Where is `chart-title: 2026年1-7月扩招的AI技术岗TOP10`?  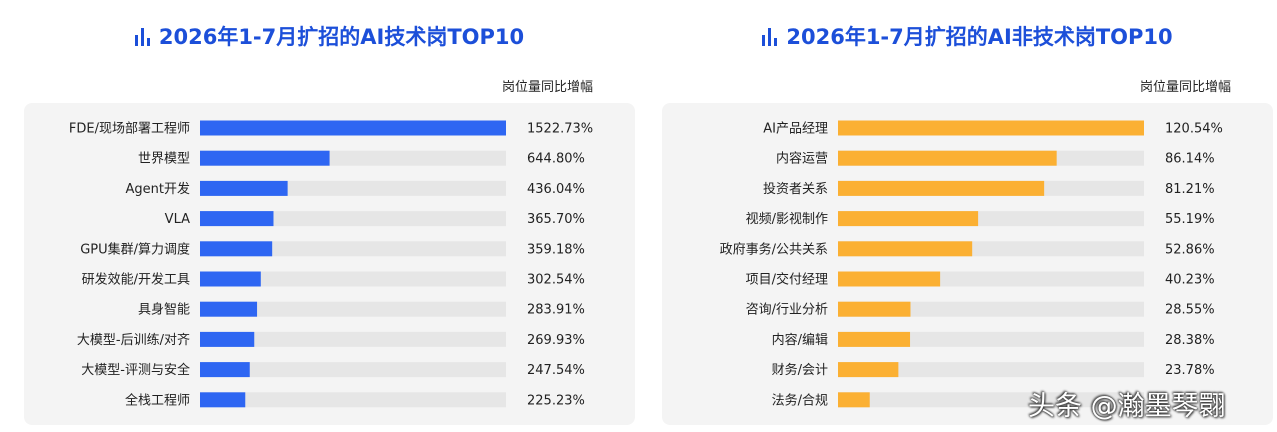
chart-title: 2026年1-7月扩招的AI技术岗TOP10 is located at coordinates (329, 37).